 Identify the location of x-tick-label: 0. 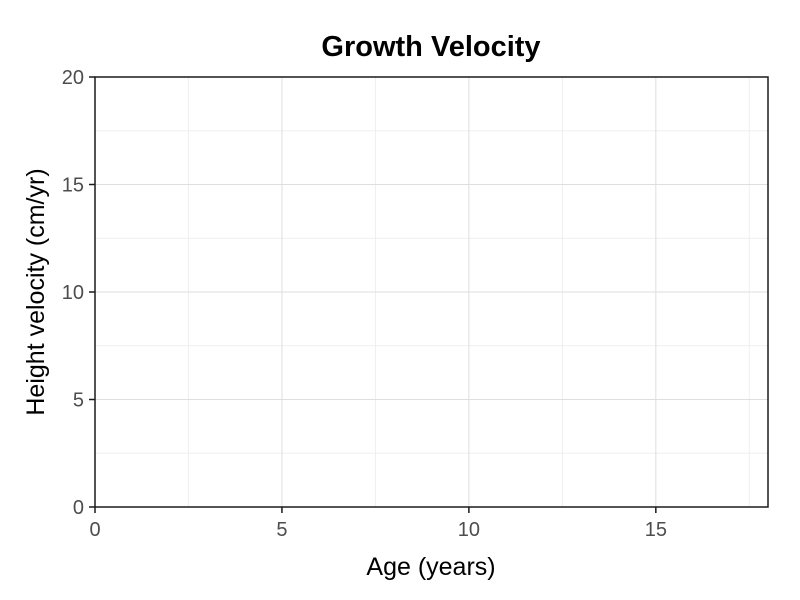
(94, 530).